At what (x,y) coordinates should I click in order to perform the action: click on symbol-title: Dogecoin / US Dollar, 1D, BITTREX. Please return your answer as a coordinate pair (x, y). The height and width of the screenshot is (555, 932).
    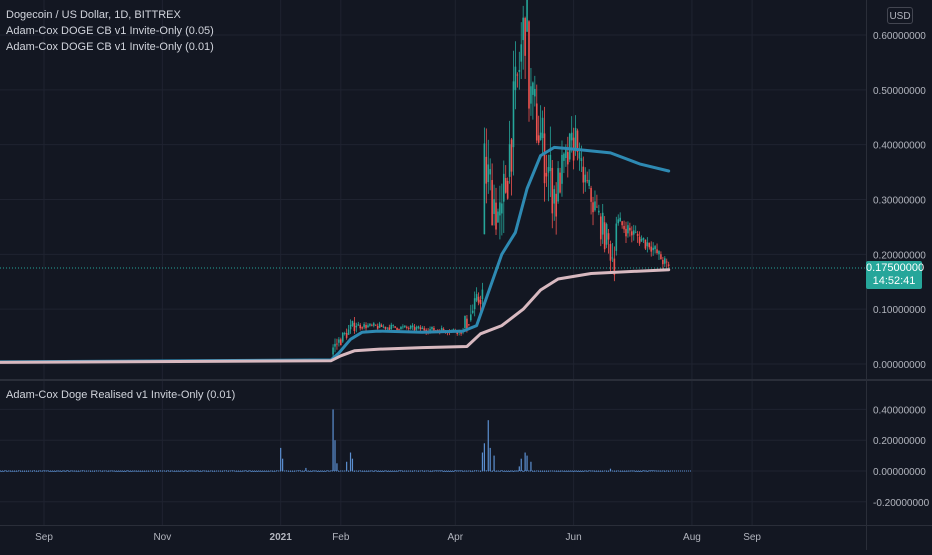
    Looking at the image, I should click on (93, 15).